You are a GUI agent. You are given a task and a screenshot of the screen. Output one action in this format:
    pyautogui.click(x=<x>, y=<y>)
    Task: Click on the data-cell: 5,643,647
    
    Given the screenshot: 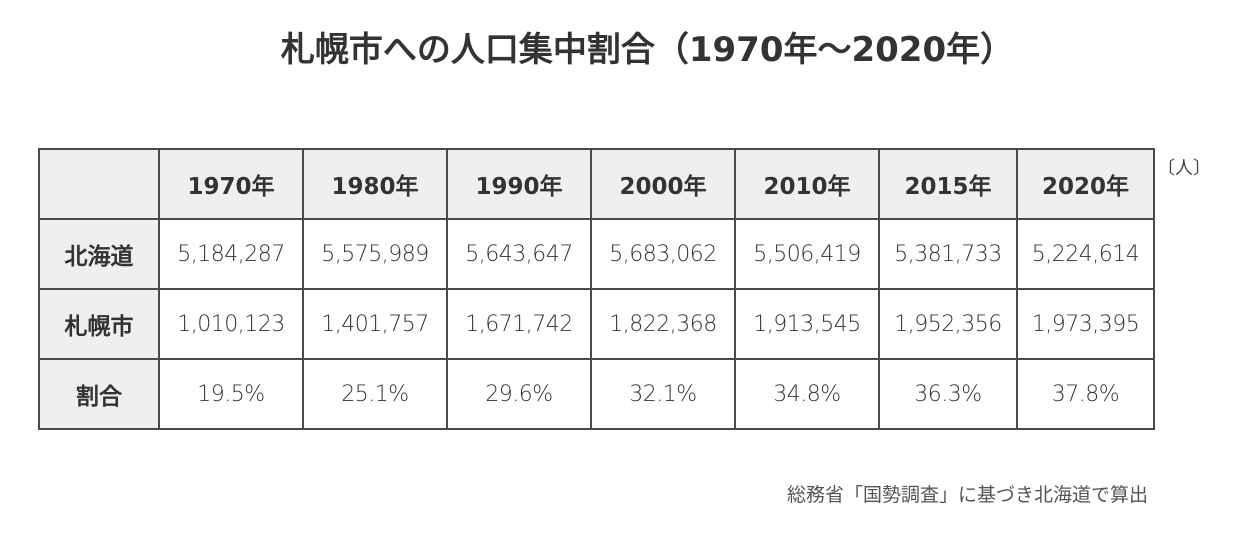 What is the action you would take?
    pyautogui.click(x=519, y=254)
    